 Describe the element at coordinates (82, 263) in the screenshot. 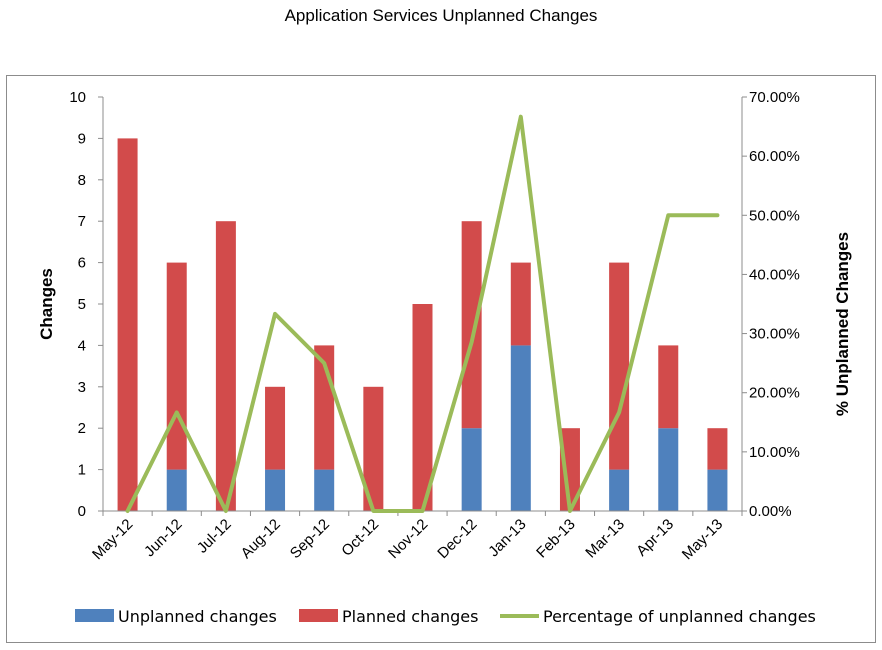

I see `y-tick-label-6: 6` at that location.